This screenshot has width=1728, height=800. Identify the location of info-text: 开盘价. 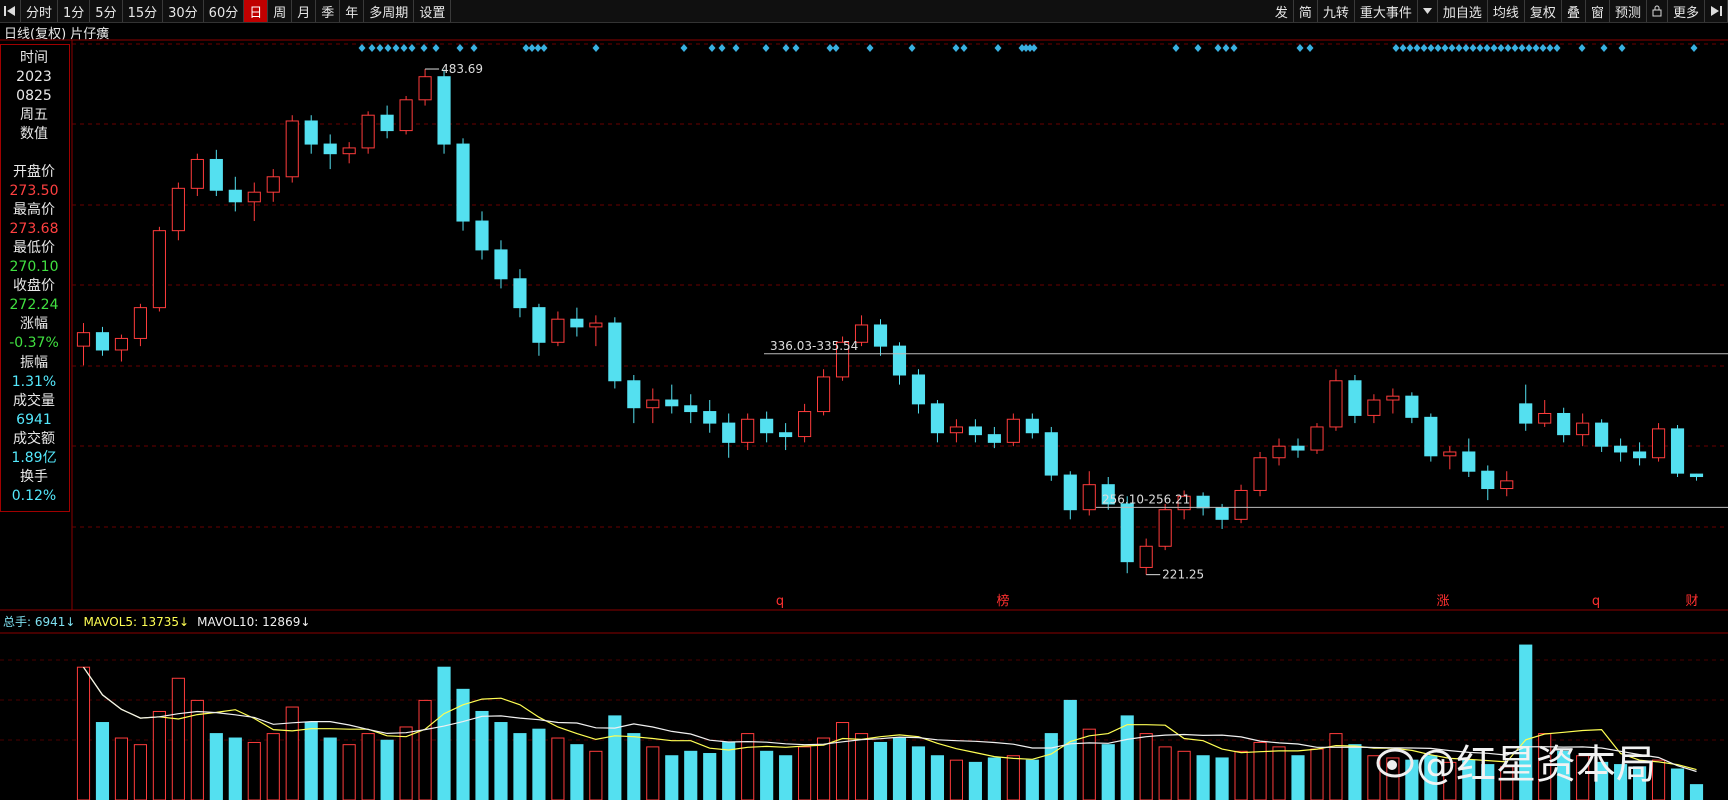
(34, 171).